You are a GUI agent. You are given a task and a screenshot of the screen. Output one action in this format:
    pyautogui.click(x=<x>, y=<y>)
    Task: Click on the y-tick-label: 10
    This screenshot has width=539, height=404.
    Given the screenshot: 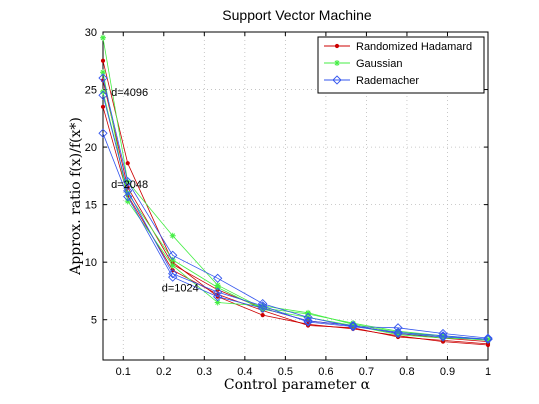 What is the action you would take?
    pyautogui.click(x=91, y=263)
    